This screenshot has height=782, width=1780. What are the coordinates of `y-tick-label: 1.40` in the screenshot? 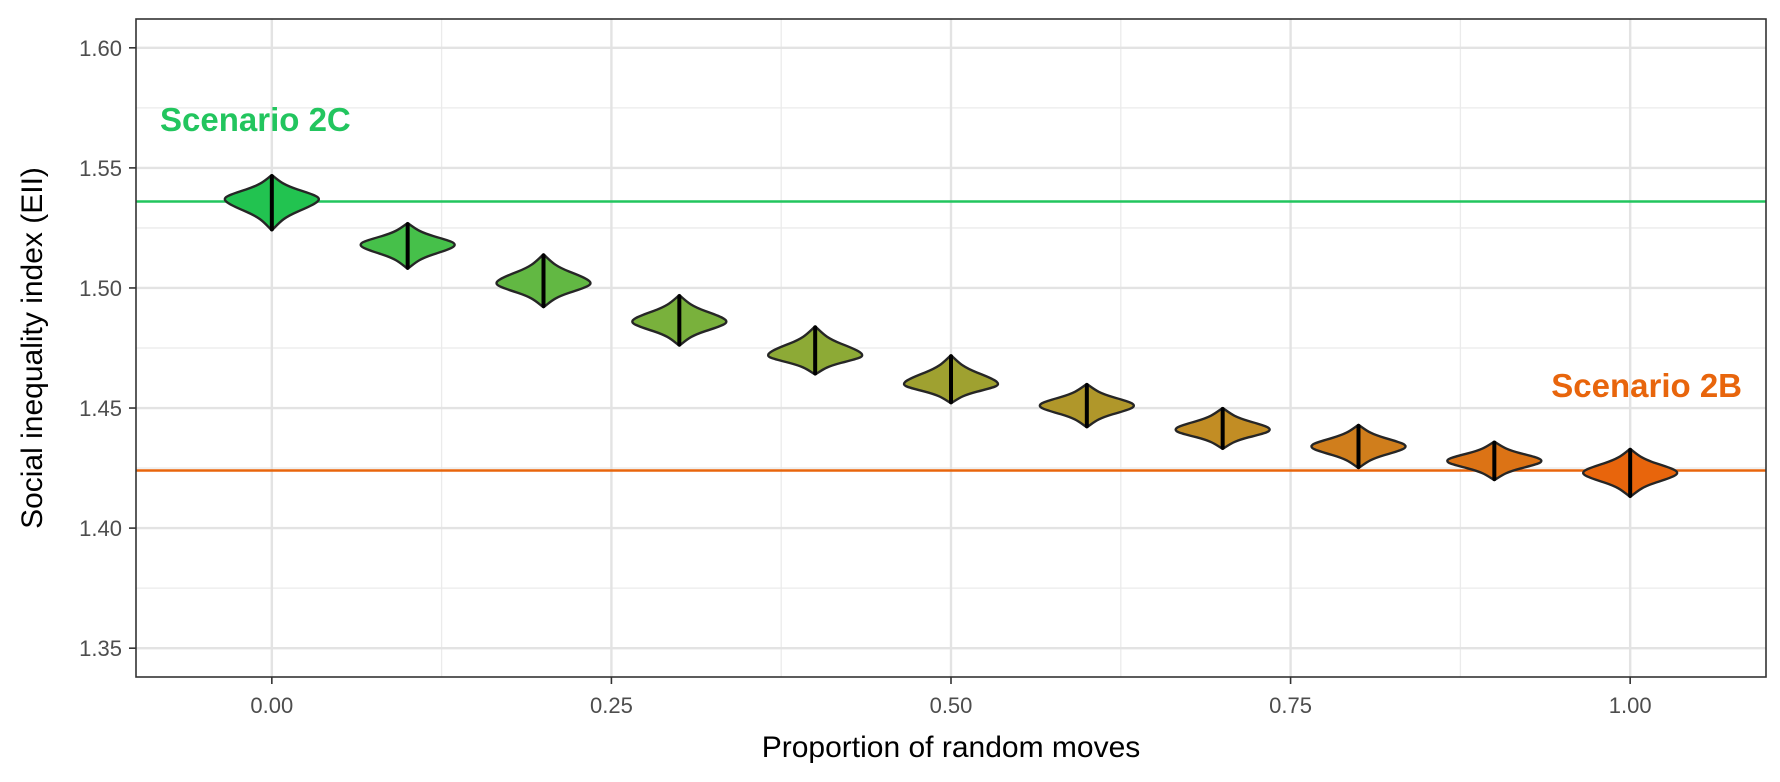 It's located at (100, 528).